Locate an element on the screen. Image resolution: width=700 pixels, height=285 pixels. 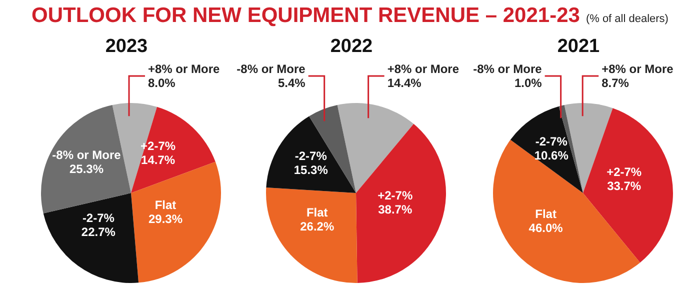
data-label: 5.4% is located at coordinates (292, 83).